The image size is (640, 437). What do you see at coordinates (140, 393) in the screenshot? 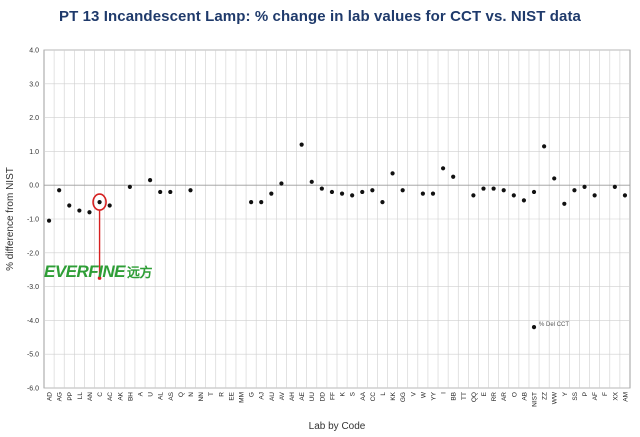
I see `x-tick-label: A` at bounding box center [140, 393].